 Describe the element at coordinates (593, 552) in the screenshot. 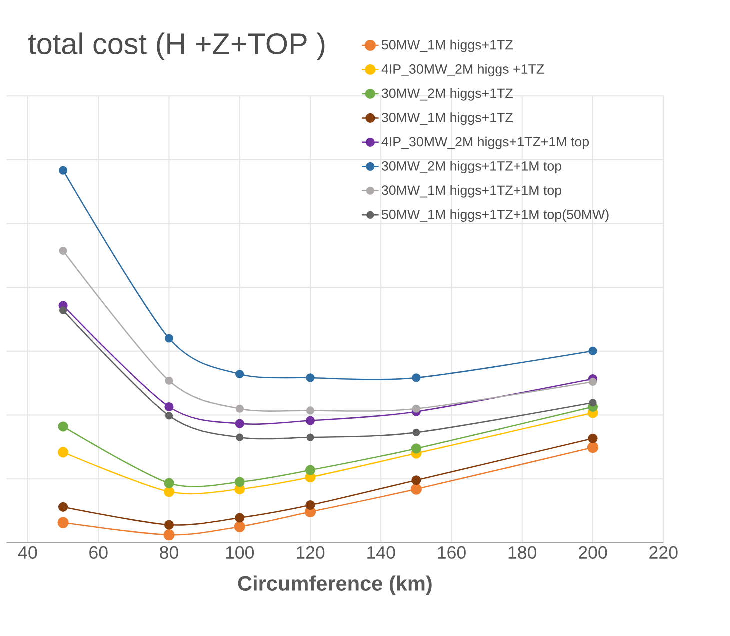

I see `x-tick-label: 200` at that location.